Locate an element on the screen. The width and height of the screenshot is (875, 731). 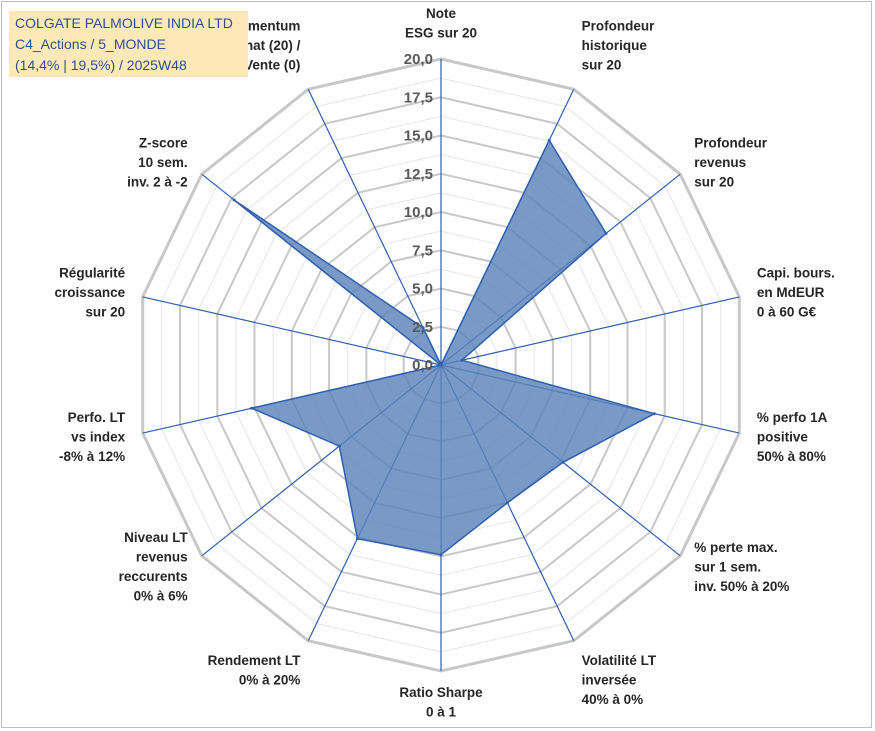
category-label: Z-score 10 sem. inv. 2 à -2 is located at coordinates (157, 163).